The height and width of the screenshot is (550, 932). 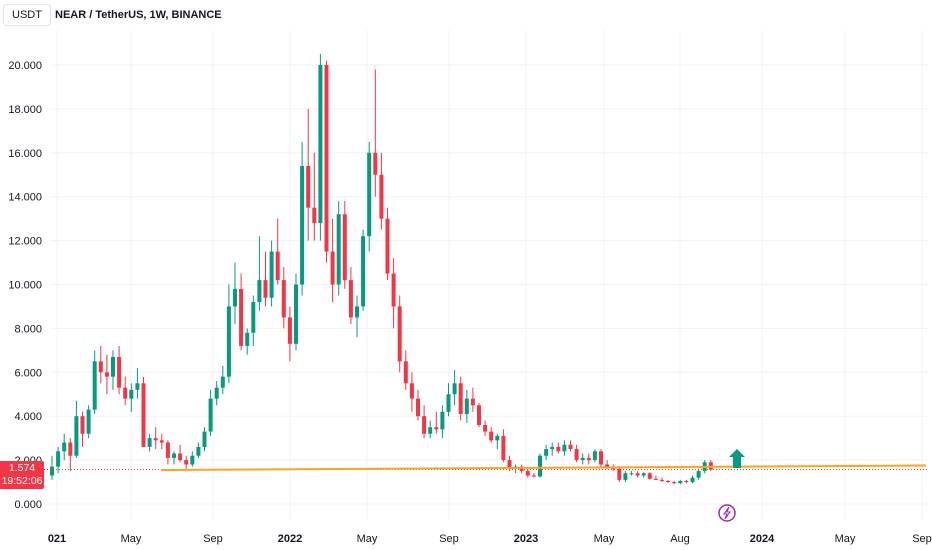 I want to click on support-line, so click(x=543, y=467).